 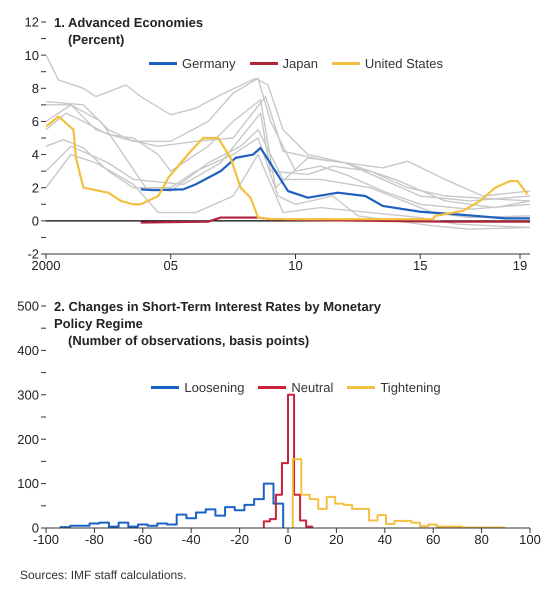 What do you see at coordinates (94, 540) in the screenshot?
I see `x-tick-label: -80` at bounding box center [94, 540].